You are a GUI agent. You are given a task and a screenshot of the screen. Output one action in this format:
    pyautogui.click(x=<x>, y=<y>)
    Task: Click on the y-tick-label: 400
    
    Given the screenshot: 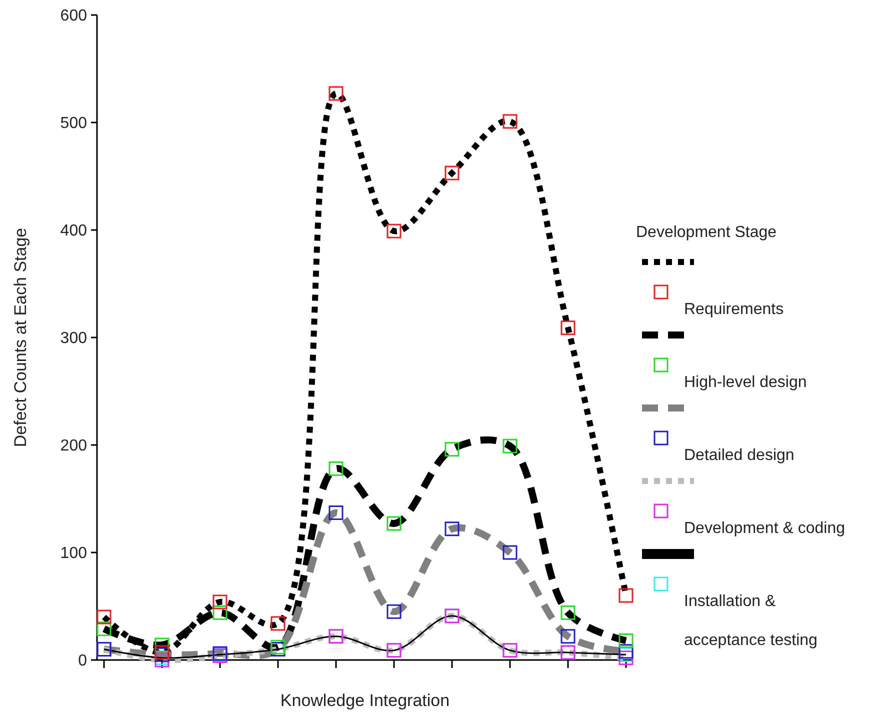 What is the action you would take?
    pyautogui.click(x=74, y=231)
    